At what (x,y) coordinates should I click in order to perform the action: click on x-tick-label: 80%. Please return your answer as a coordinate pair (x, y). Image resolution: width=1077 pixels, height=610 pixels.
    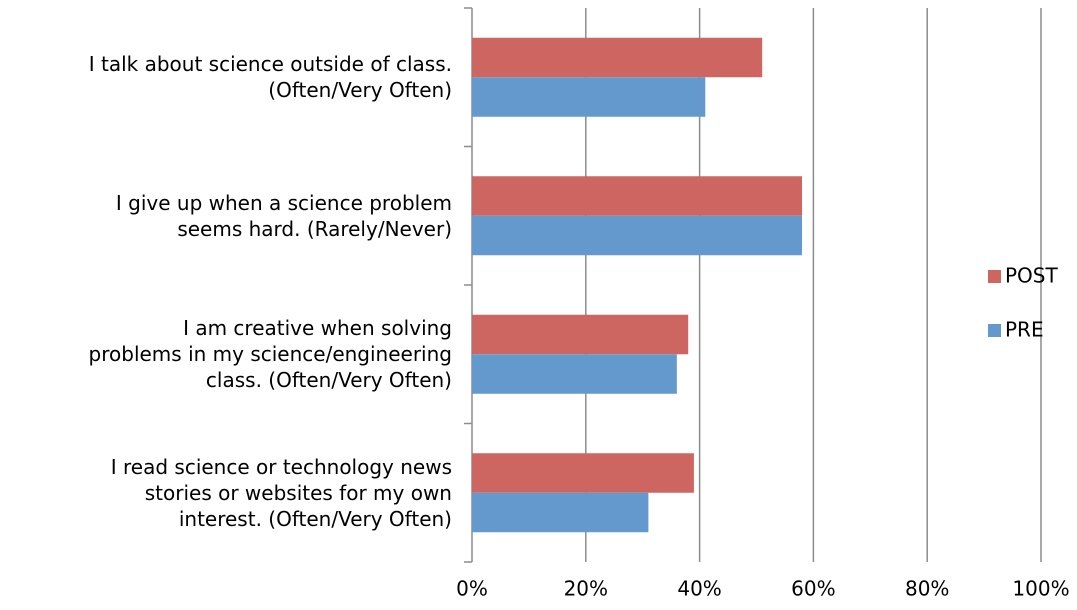
    Looking at the image, I should click on (927, 589).